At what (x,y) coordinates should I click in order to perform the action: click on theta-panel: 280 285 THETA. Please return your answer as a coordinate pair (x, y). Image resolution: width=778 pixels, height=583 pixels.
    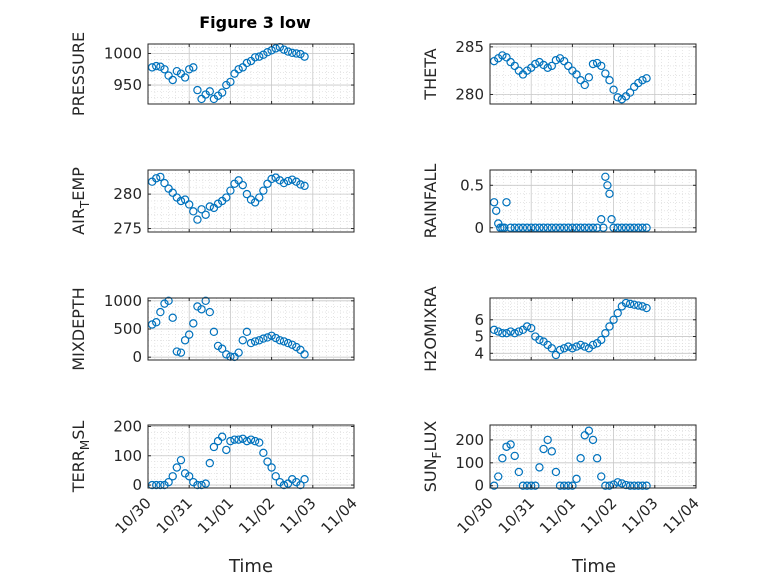
    Looking at the image, I should click on (559, 71).